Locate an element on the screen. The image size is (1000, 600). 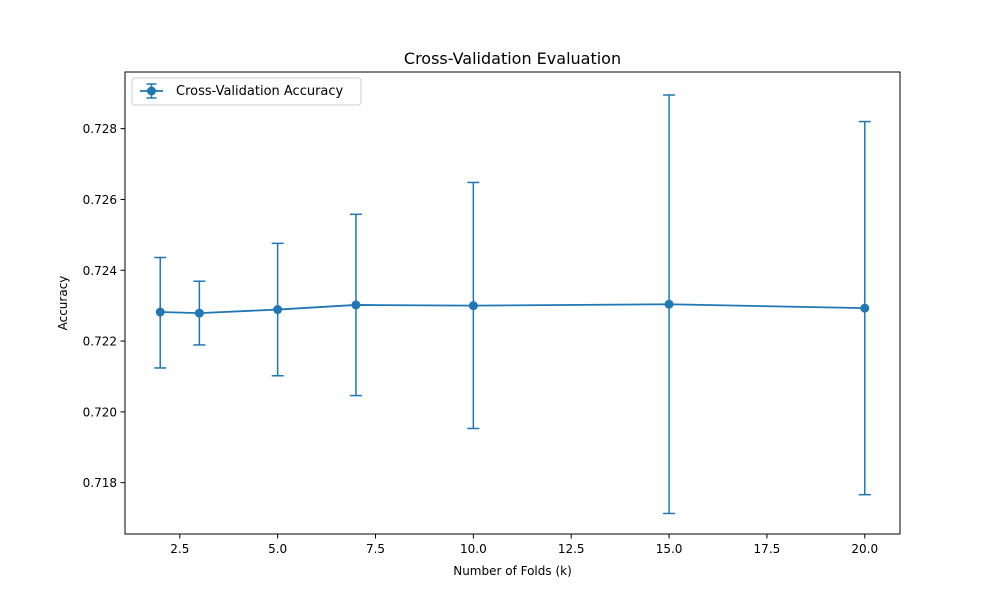
x-tick-label: 10.0 is located at coordinates (473, 549).